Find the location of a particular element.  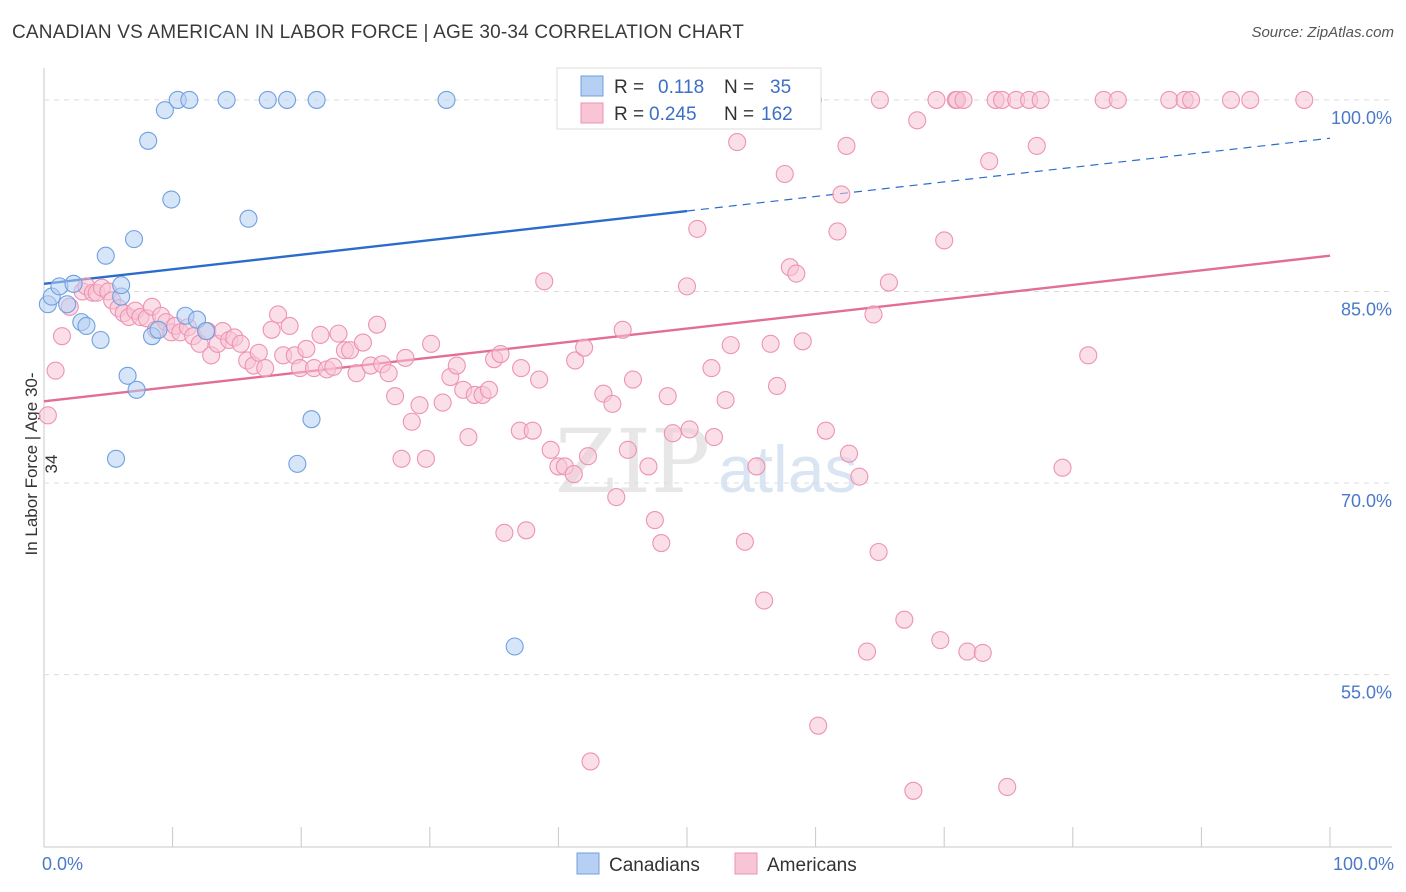

y-tick-labels: 100.0% 85.0% 70.0% 55.0% is located at coordinates (1361, 405).